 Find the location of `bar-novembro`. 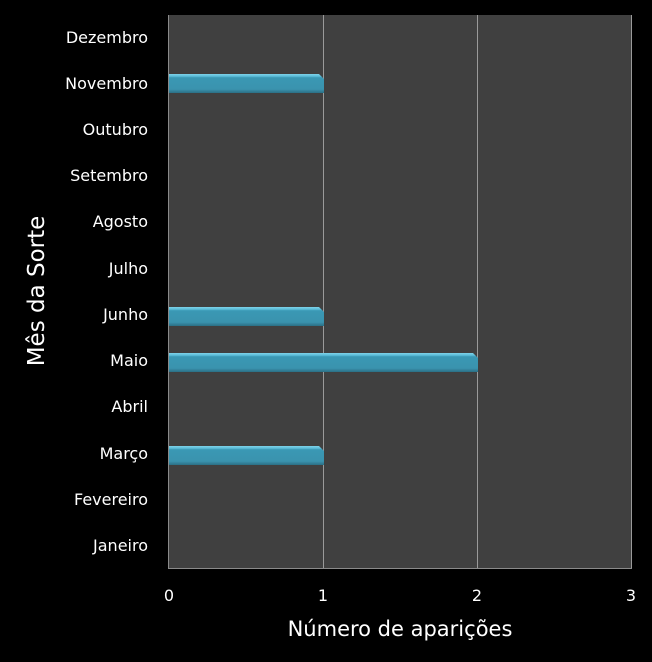

bar-novembro is located at coordinates (246, 83).